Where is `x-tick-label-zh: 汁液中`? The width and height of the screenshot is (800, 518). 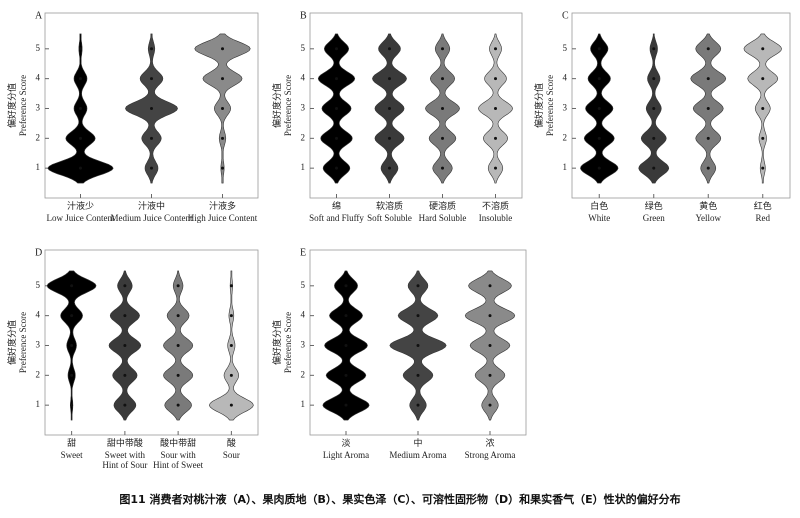 x-tick-label-zh: 汁液中 is located at coordinates (151, 205).